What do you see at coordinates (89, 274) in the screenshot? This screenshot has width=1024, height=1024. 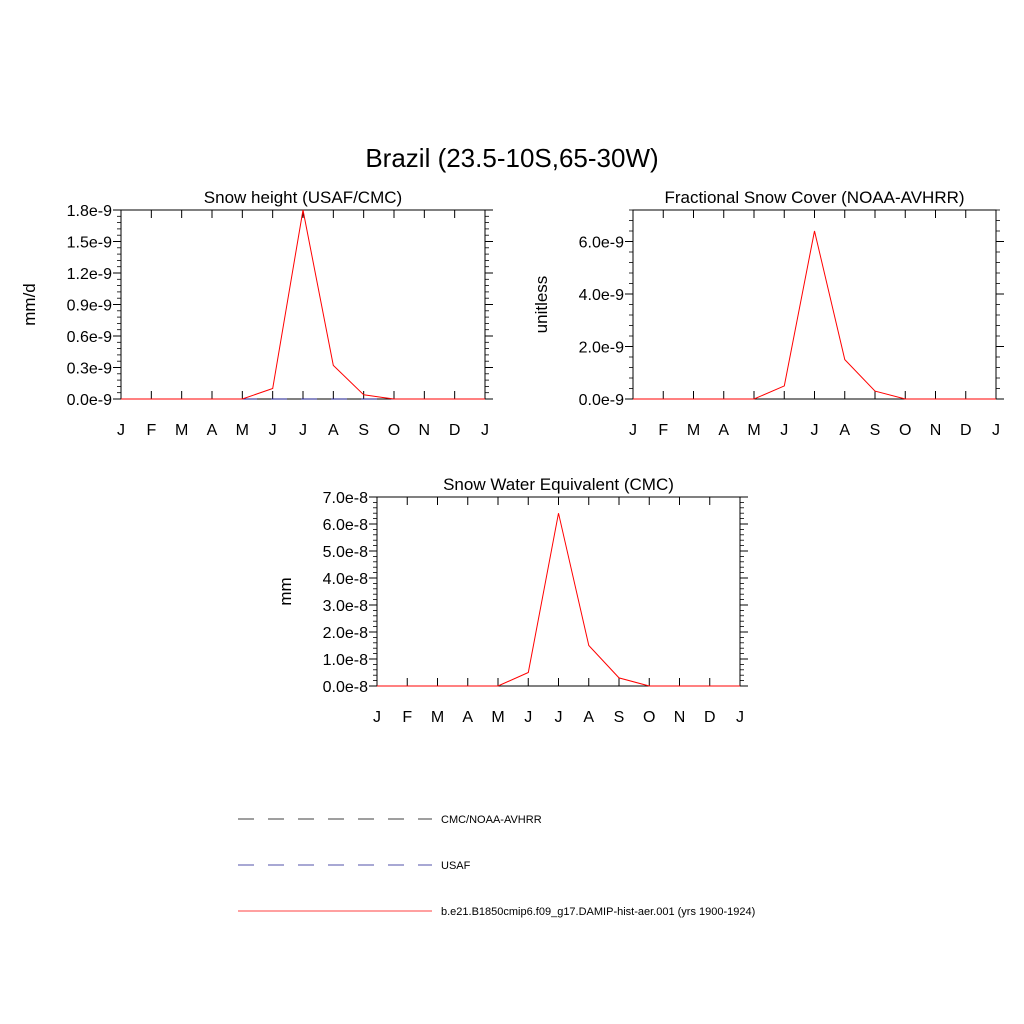 I see `snow-height-y-tick-label: 1.2e-9` at bounding box center [89, 274].